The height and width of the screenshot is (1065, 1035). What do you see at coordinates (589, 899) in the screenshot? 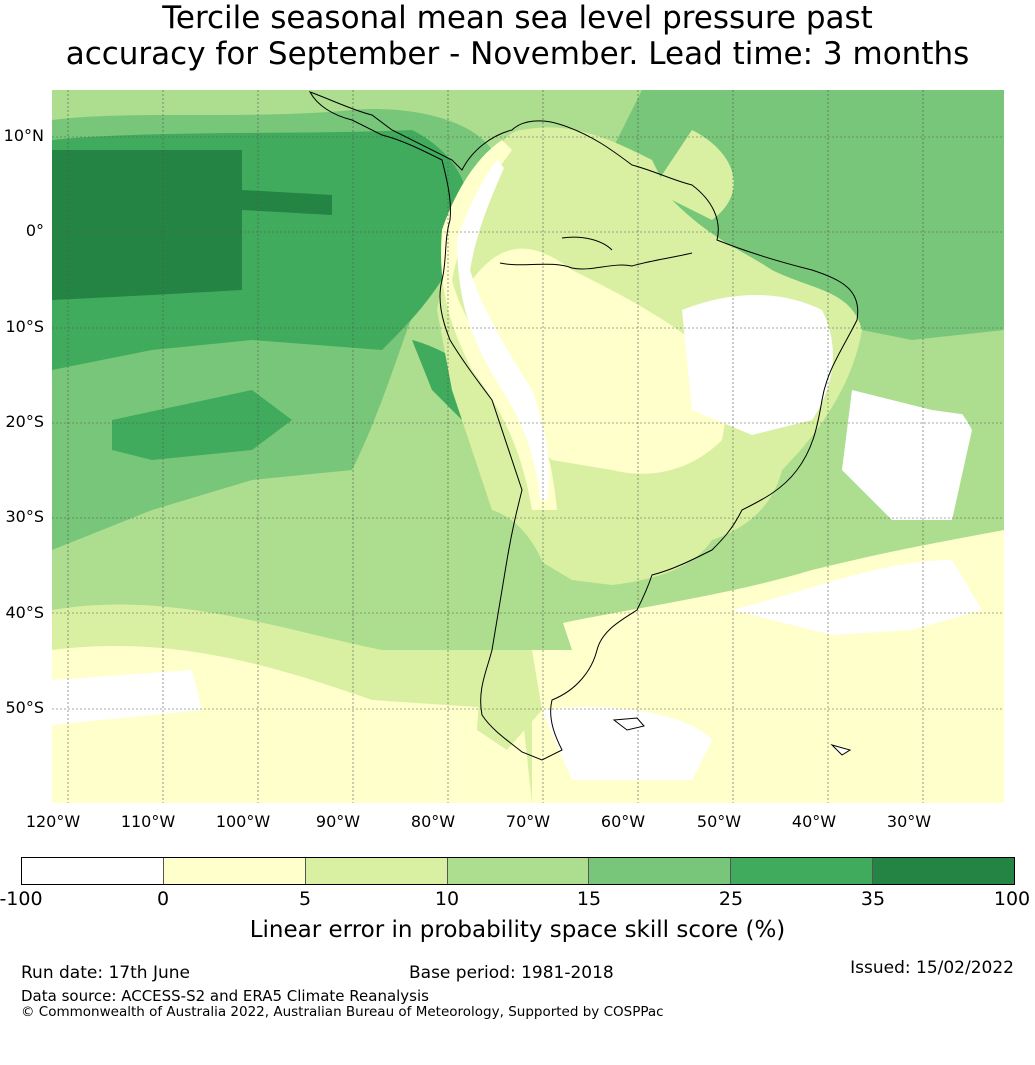
I see `colorbar-tick: 15` at bounding box center [589, 899].